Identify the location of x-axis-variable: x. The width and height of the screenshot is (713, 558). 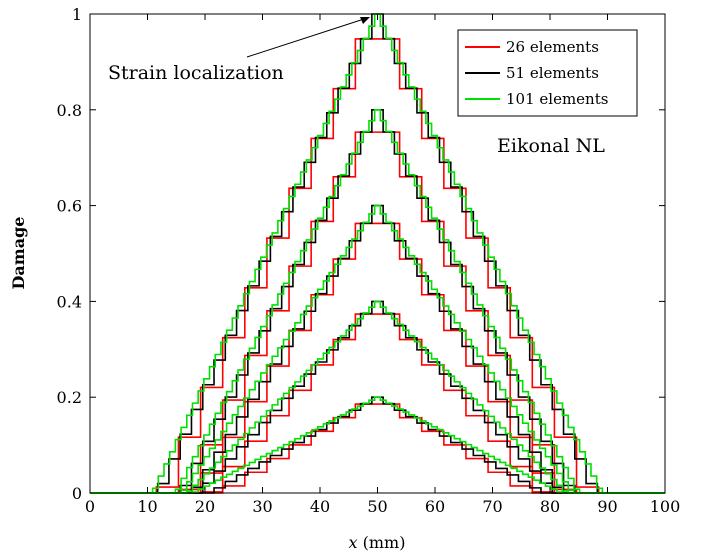
(353, 542).